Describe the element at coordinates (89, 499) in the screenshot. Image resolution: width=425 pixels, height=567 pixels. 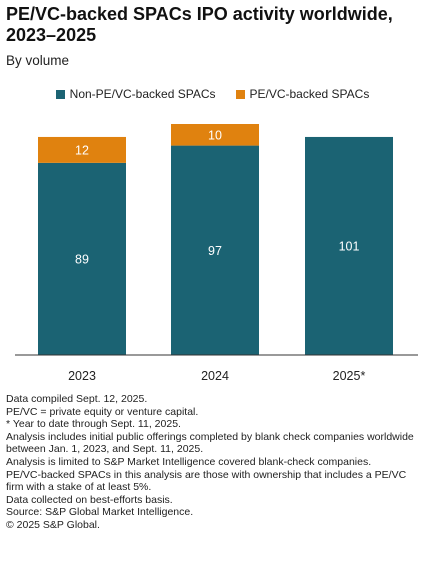
I see `footnote-line: Data collected on best-efforts basis.` at that location.